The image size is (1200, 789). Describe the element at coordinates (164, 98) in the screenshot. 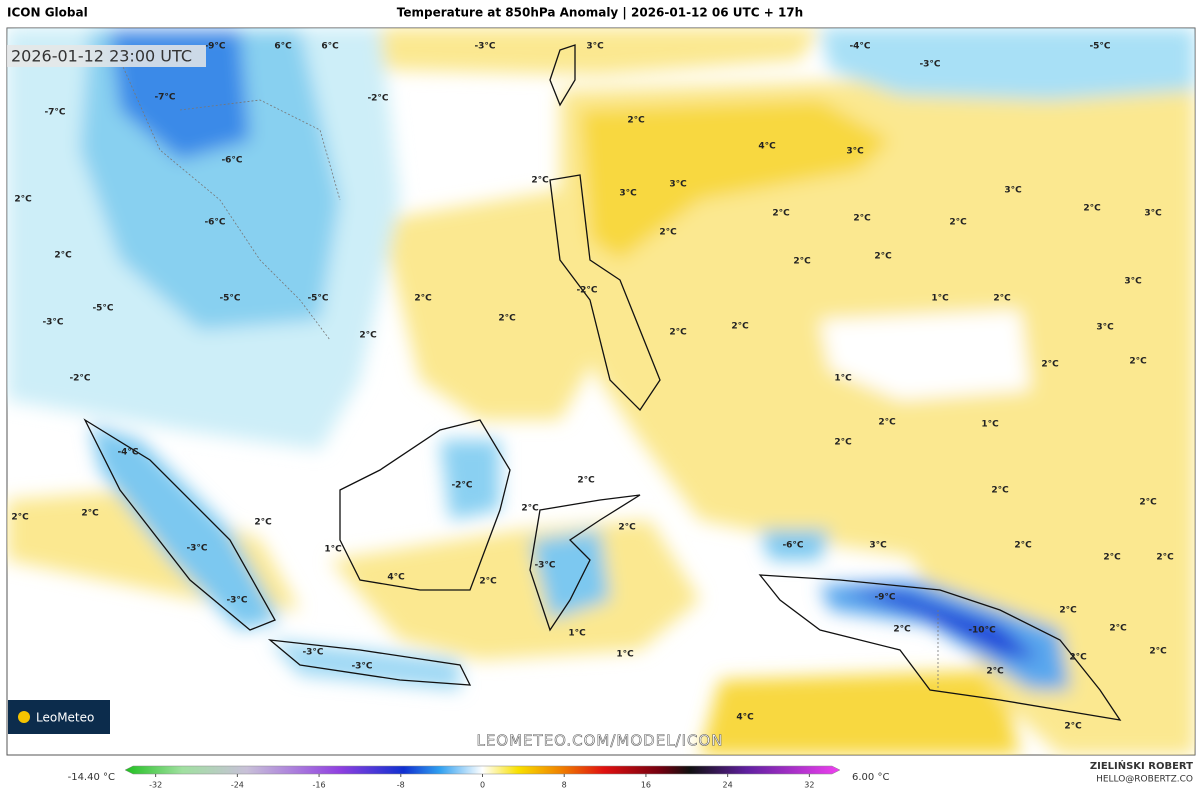

I see `contour-label: -7°C` at that location.